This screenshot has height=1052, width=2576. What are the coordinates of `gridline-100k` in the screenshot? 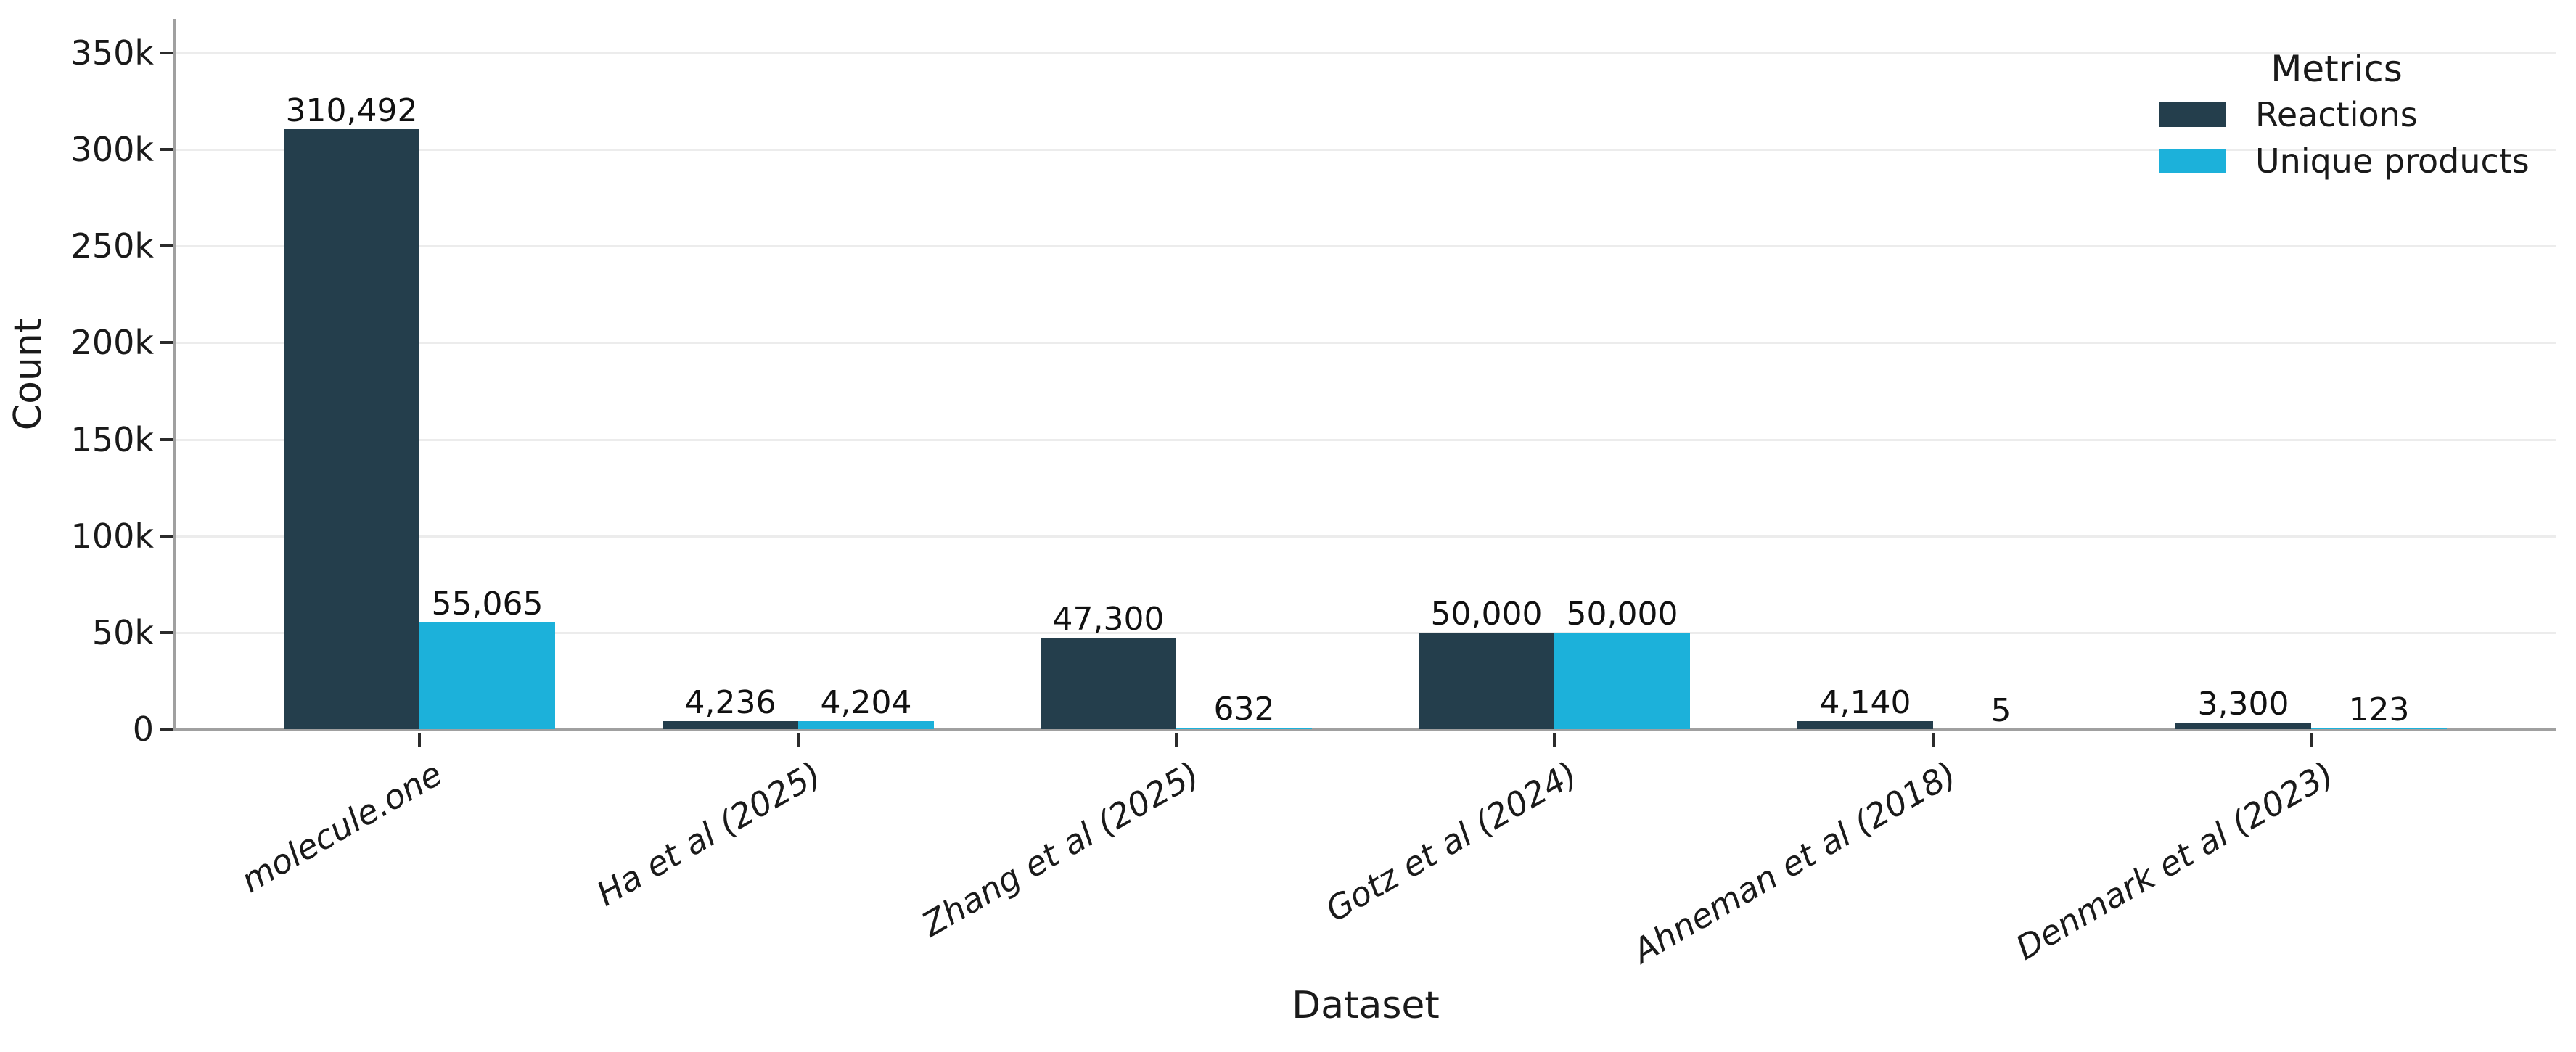 It's located at (1366, 537).